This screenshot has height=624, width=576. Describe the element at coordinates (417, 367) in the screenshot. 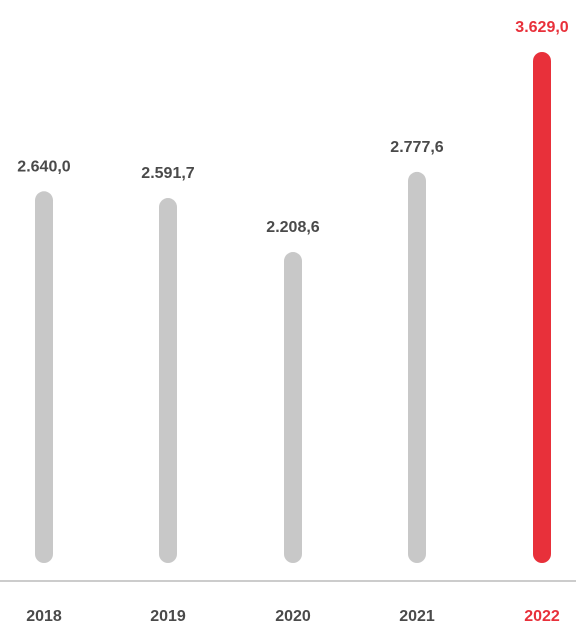

I see `bar-2021` at that location.